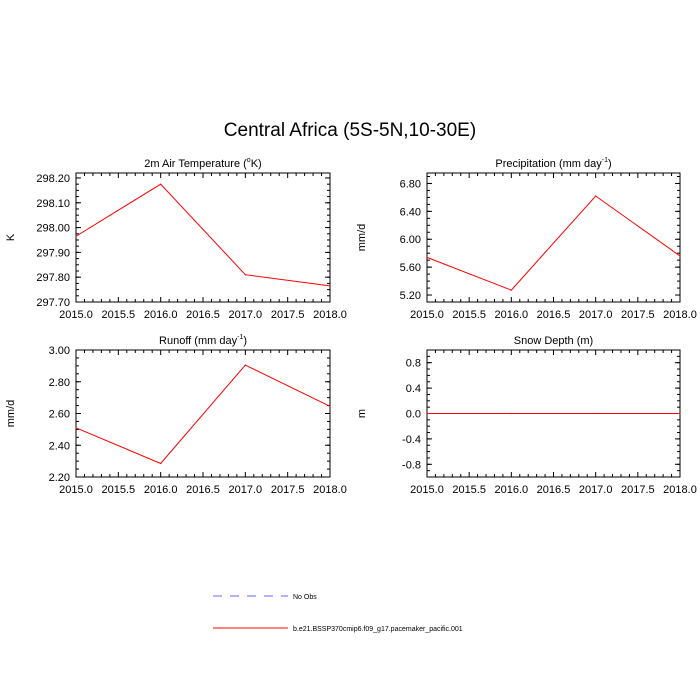 The image size is (700, 700). What do you see at coordinates (305, 597) in the screenshot?
I see `legend-label-no-obs: No Obs` at bounding box center [305, 597].